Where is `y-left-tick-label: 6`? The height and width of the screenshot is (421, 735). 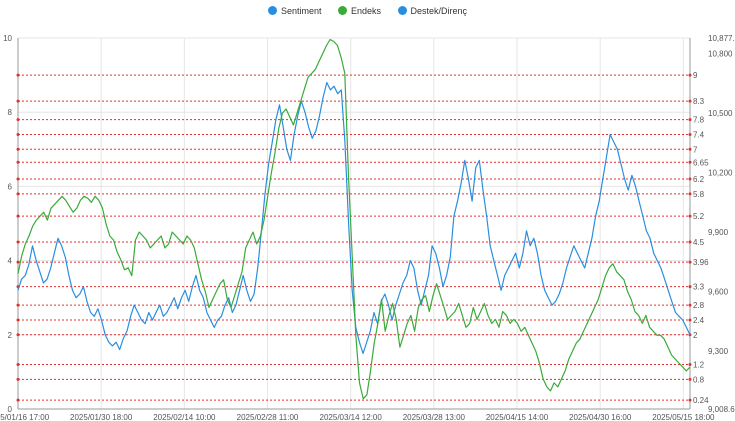
y-left-tick-label: 6 is located at coordinates (10, 186).